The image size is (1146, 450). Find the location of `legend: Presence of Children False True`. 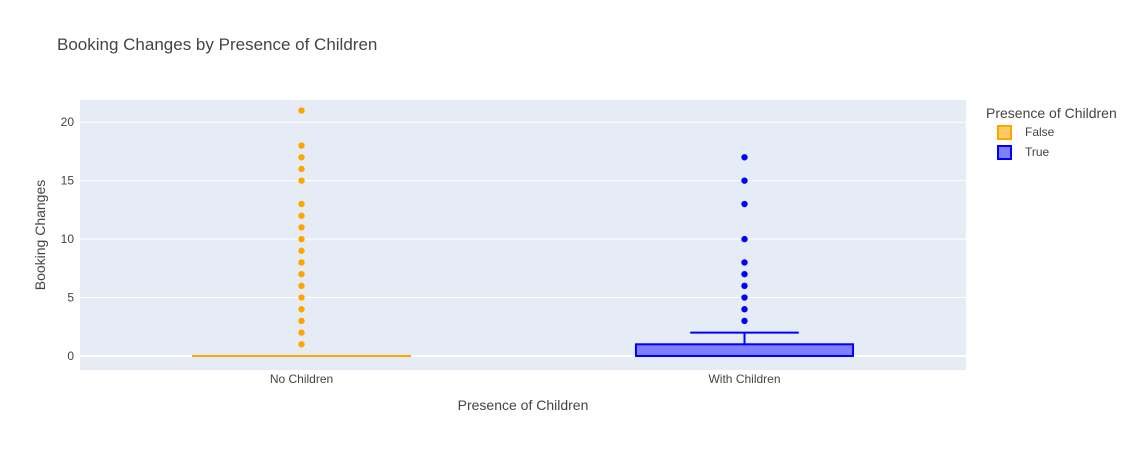

legend: Presence of Children False True is located at coordinates (1051, 132).